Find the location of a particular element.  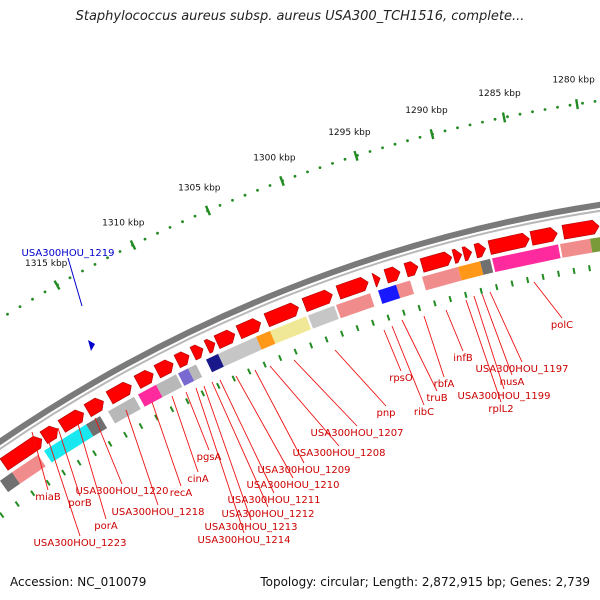

highlight-label: USA300HOU_1219 is located at coordinates (68, 253).